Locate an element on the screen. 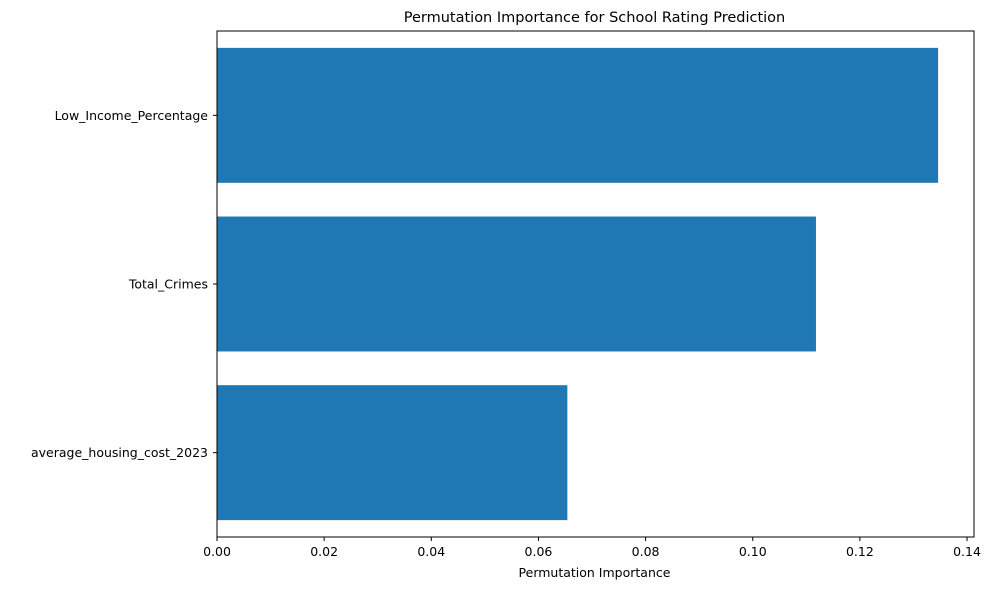 The height and width of the screenshot is (590, 990). x-tick-label: 0.12 is located at coordinates (860, 551).